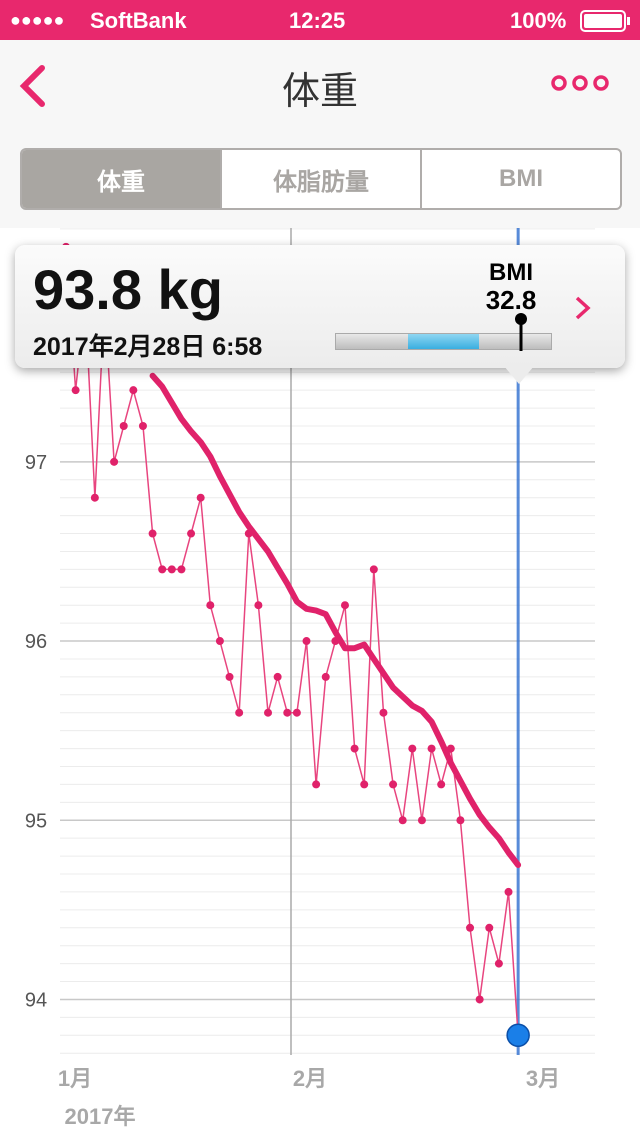  Describe the element at coordinates (128, 289) in the screenshot. I see `popup-weight: 93.8 kg` at that location.